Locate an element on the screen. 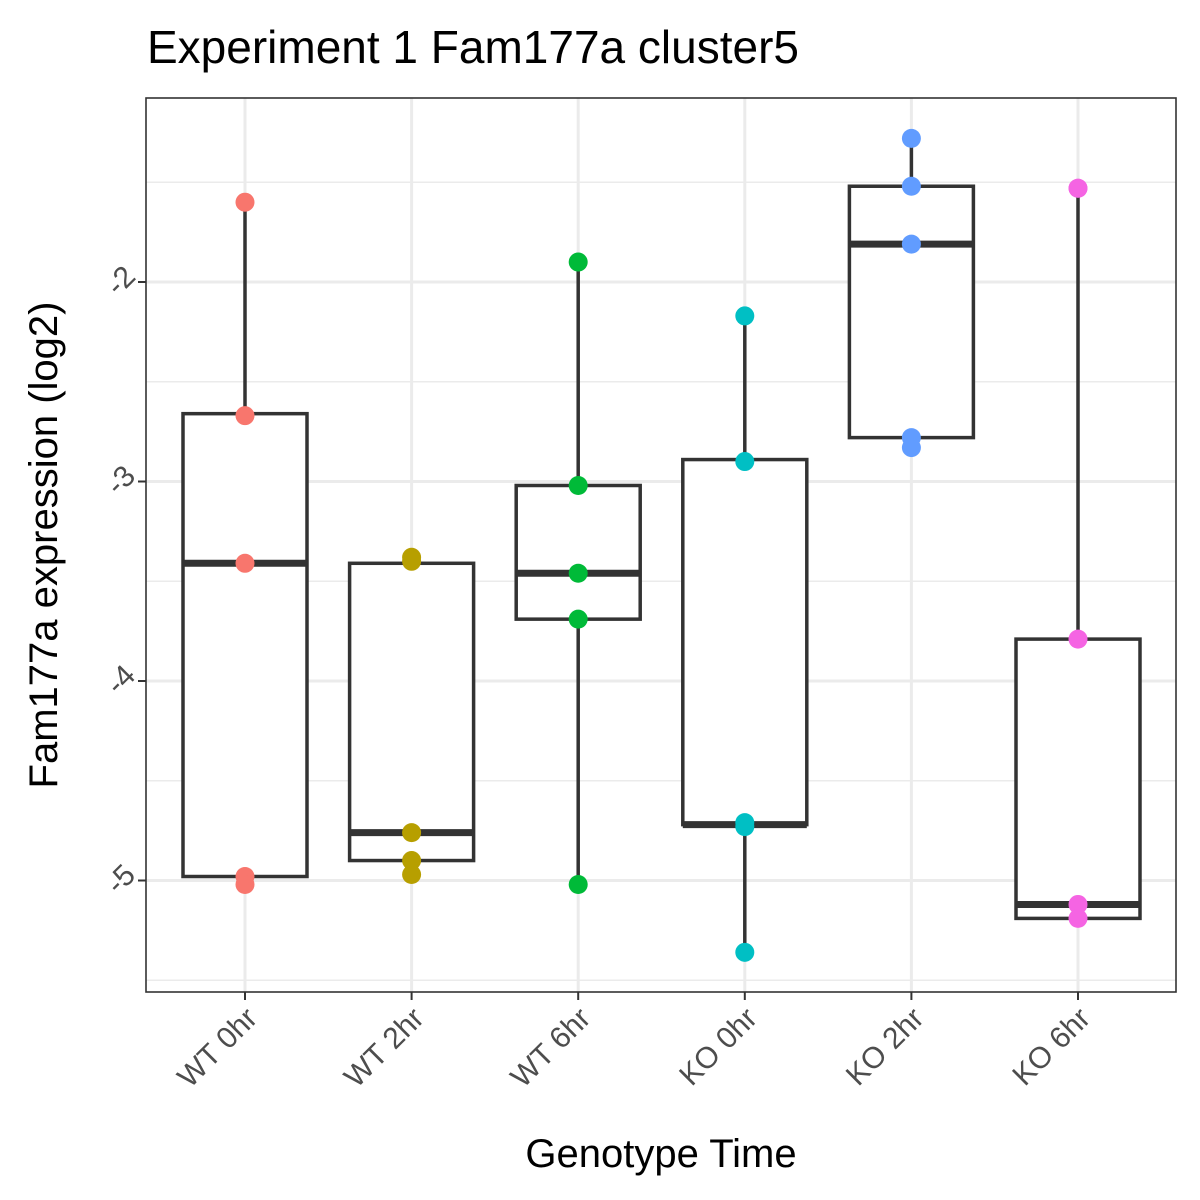 The height and width of the screenshot is (1200, 1200). y-tick-label: -5 is located at coordinates (121, 879).